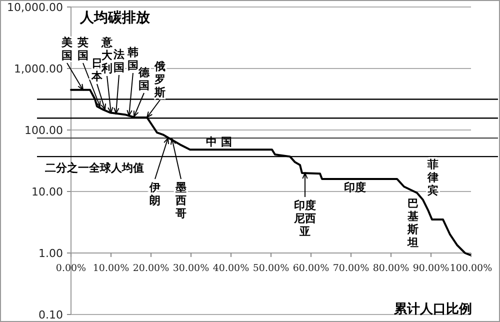 The image size is (500, 322). Describe the element at coordinates (94, 168) in the screenshot. I see `ref-line-label: 二分之一全球人均值` at that location.